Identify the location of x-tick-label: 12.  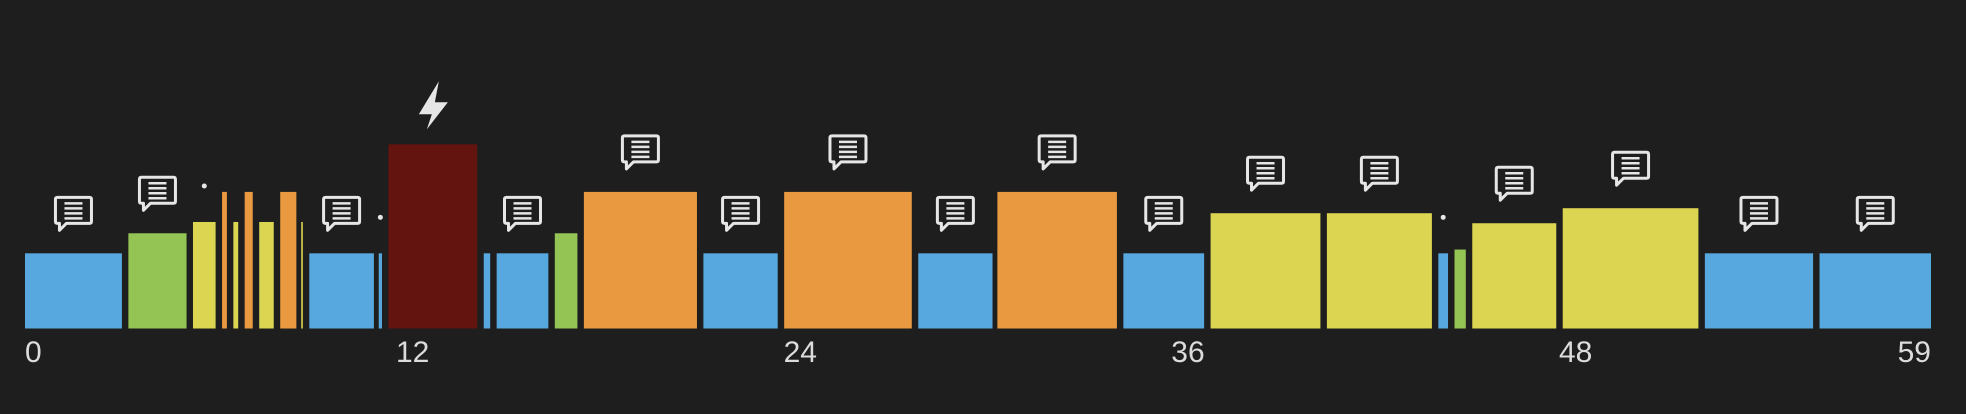
(412, 352).